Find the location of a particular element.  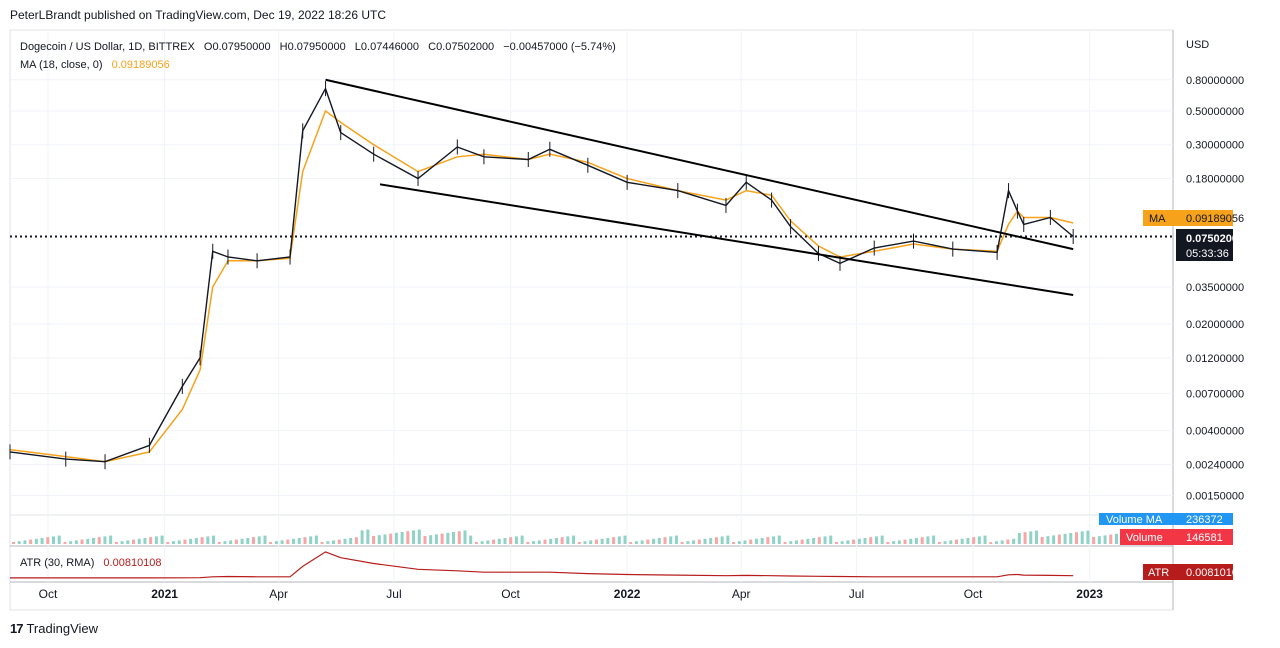

volume-ma-value: 236372 is located at coordinates (1204, 520).